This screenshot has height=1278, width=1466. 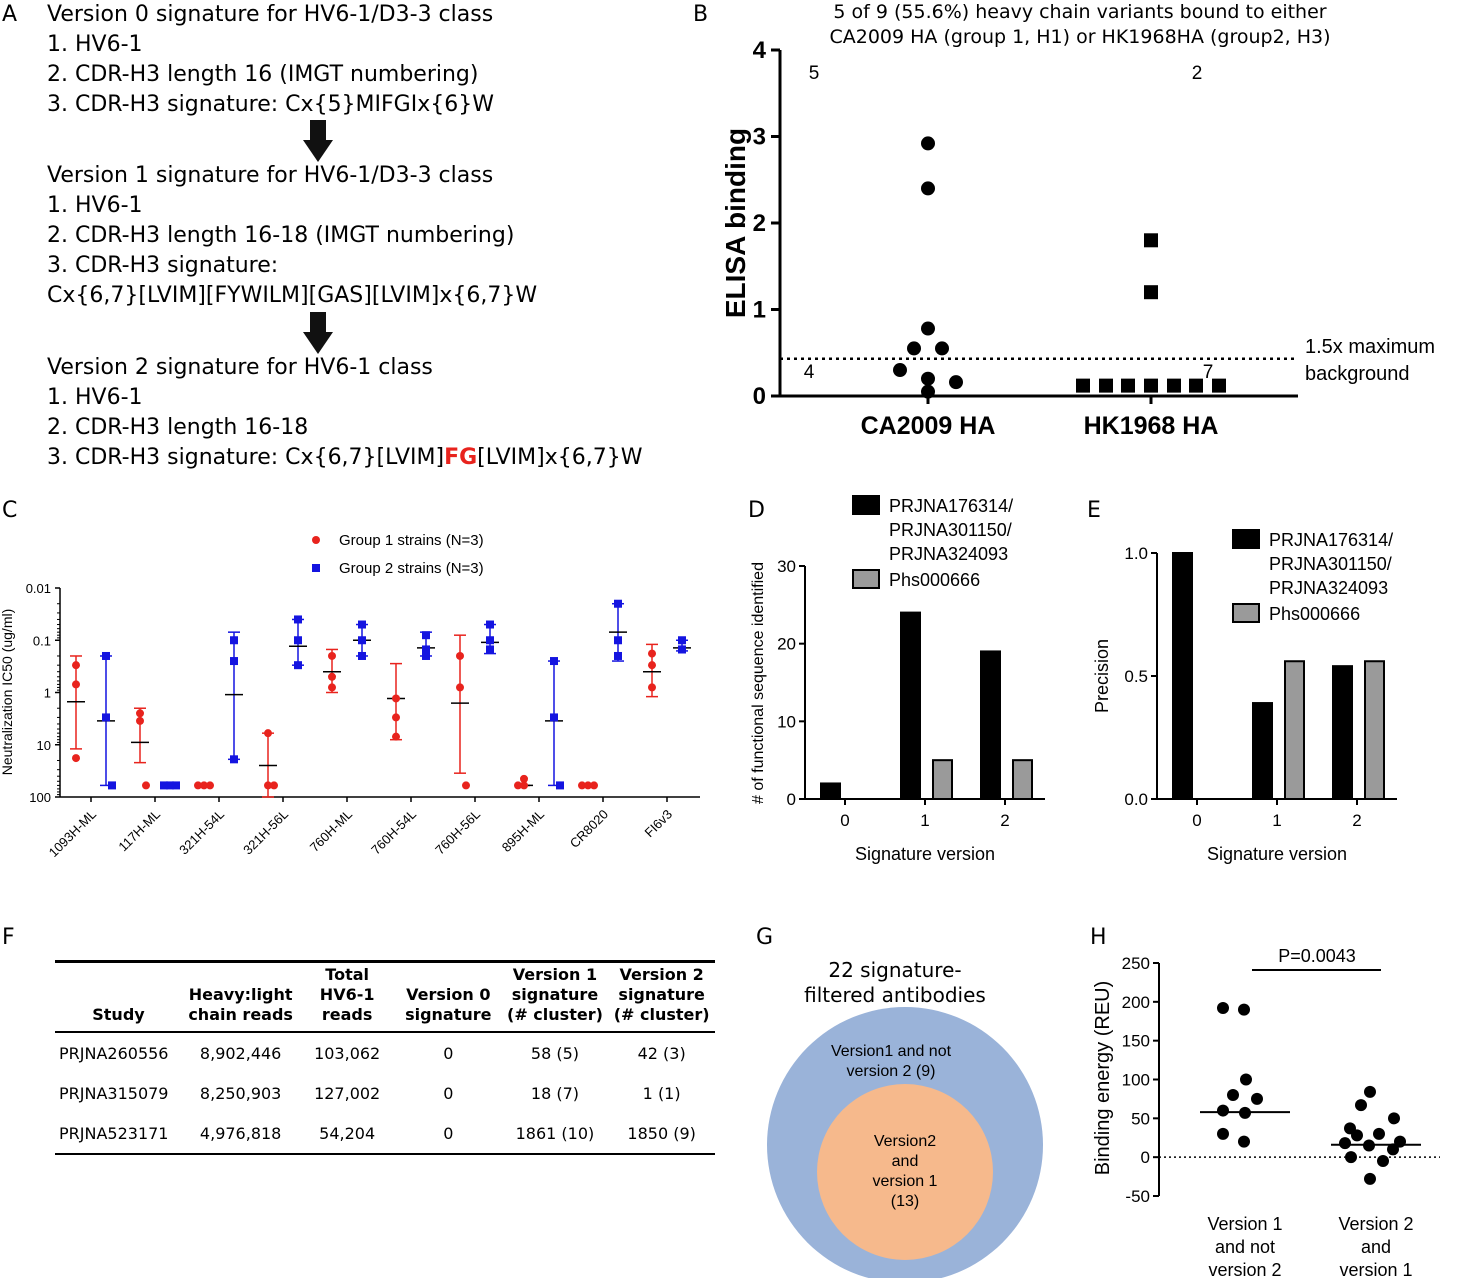 I want to click on x-axis-label: Signature version, so click(x=925, y=854).